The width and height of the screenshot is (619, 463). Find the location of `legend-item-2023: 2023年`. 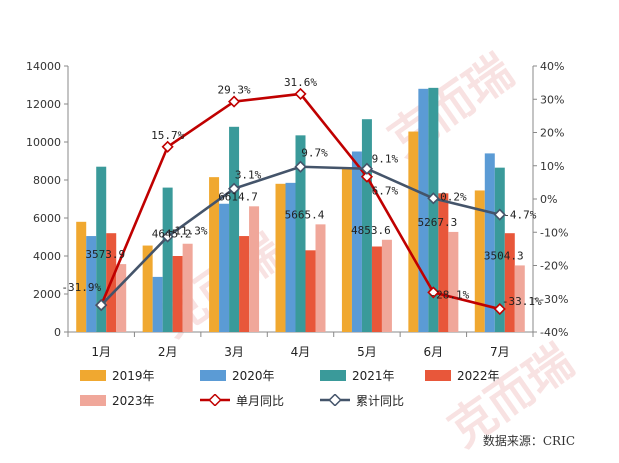

legend-item-2023: 2023年 is located at coordinates (117, 400).